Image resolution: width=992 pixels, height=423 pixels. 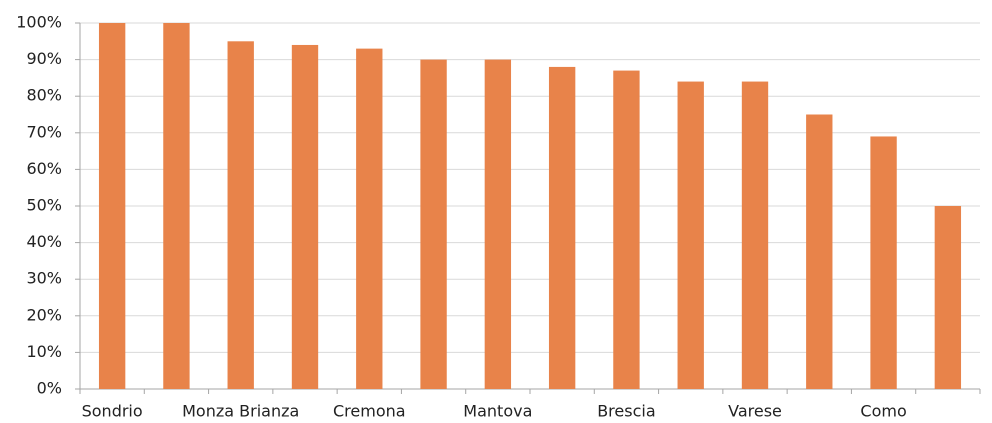 What do you see at coordinates (497, 411) in the screenshot?
I see `x-tick-label: Mantova` at bounding box center [497, 411].